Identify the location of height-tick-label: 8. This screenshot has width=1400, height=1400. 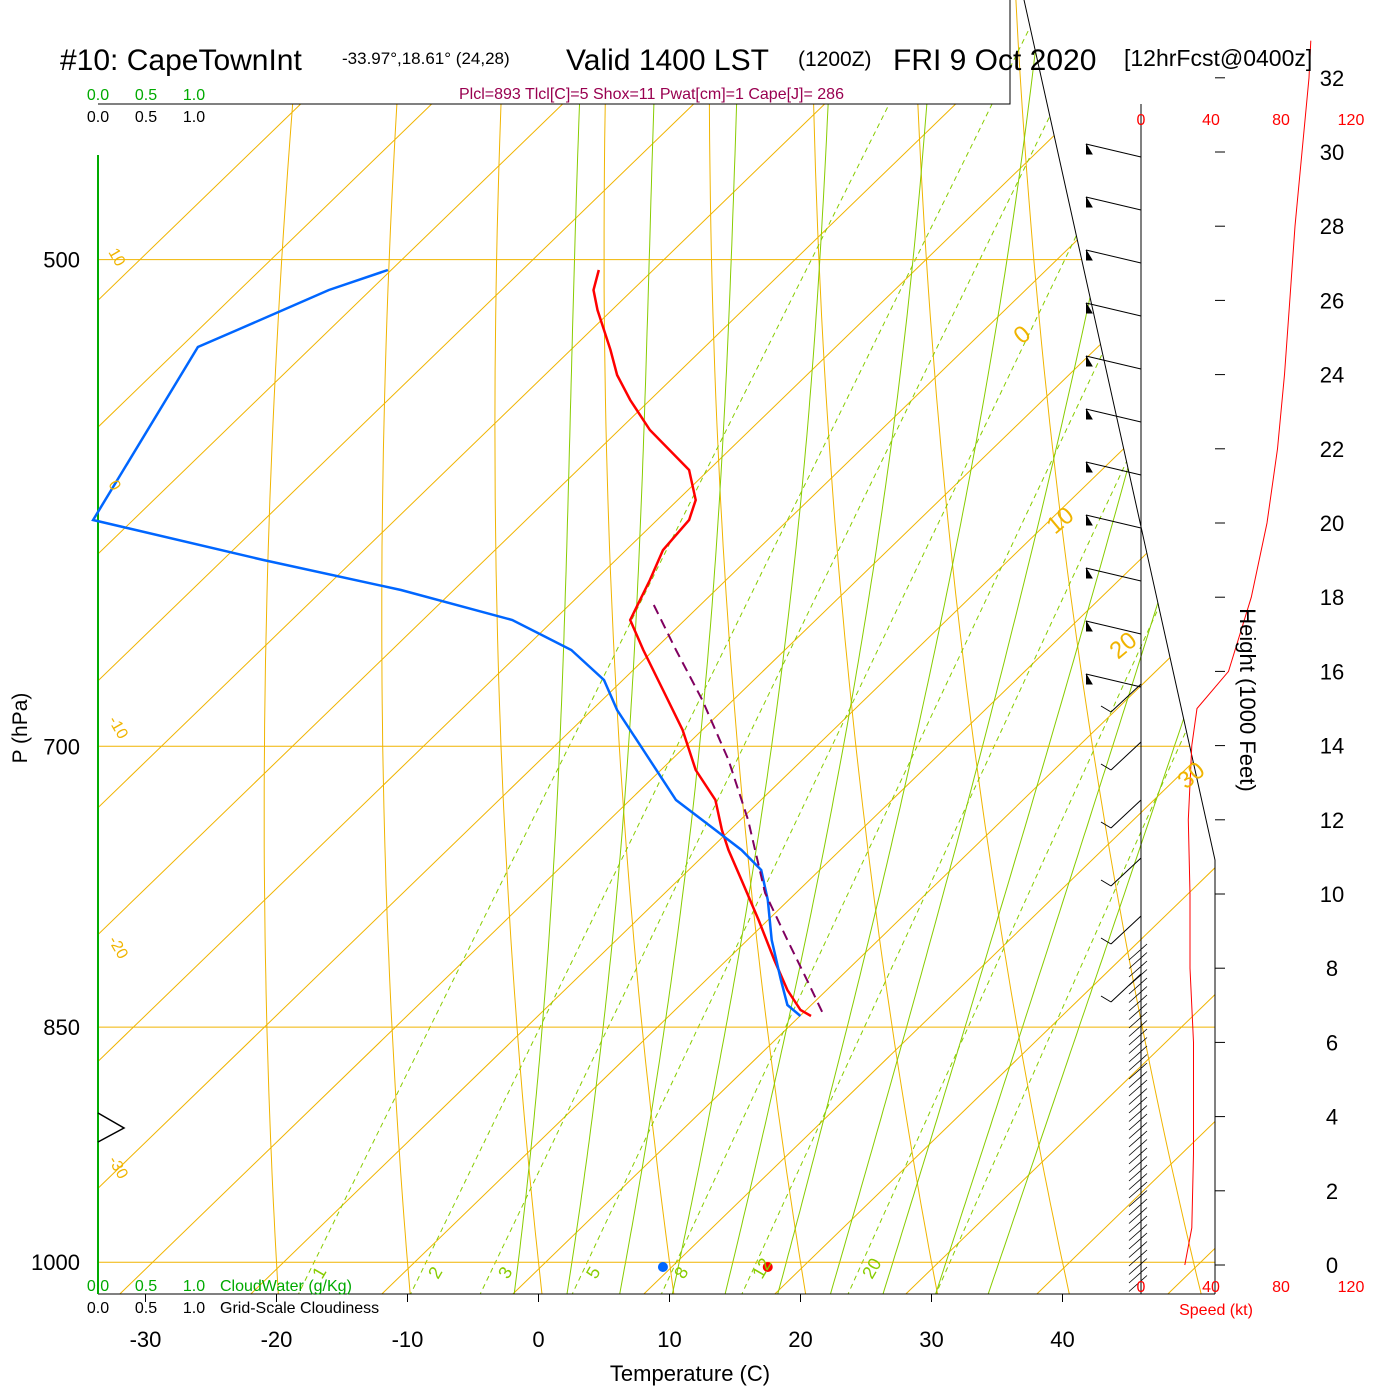
(1332, 968).